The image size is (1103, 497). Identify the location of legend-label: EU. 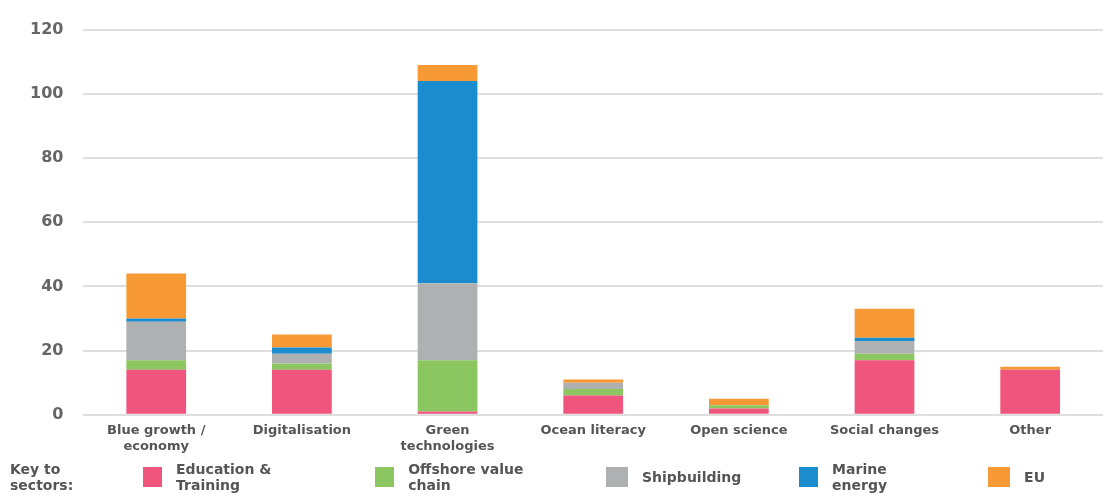
(1035, 477).